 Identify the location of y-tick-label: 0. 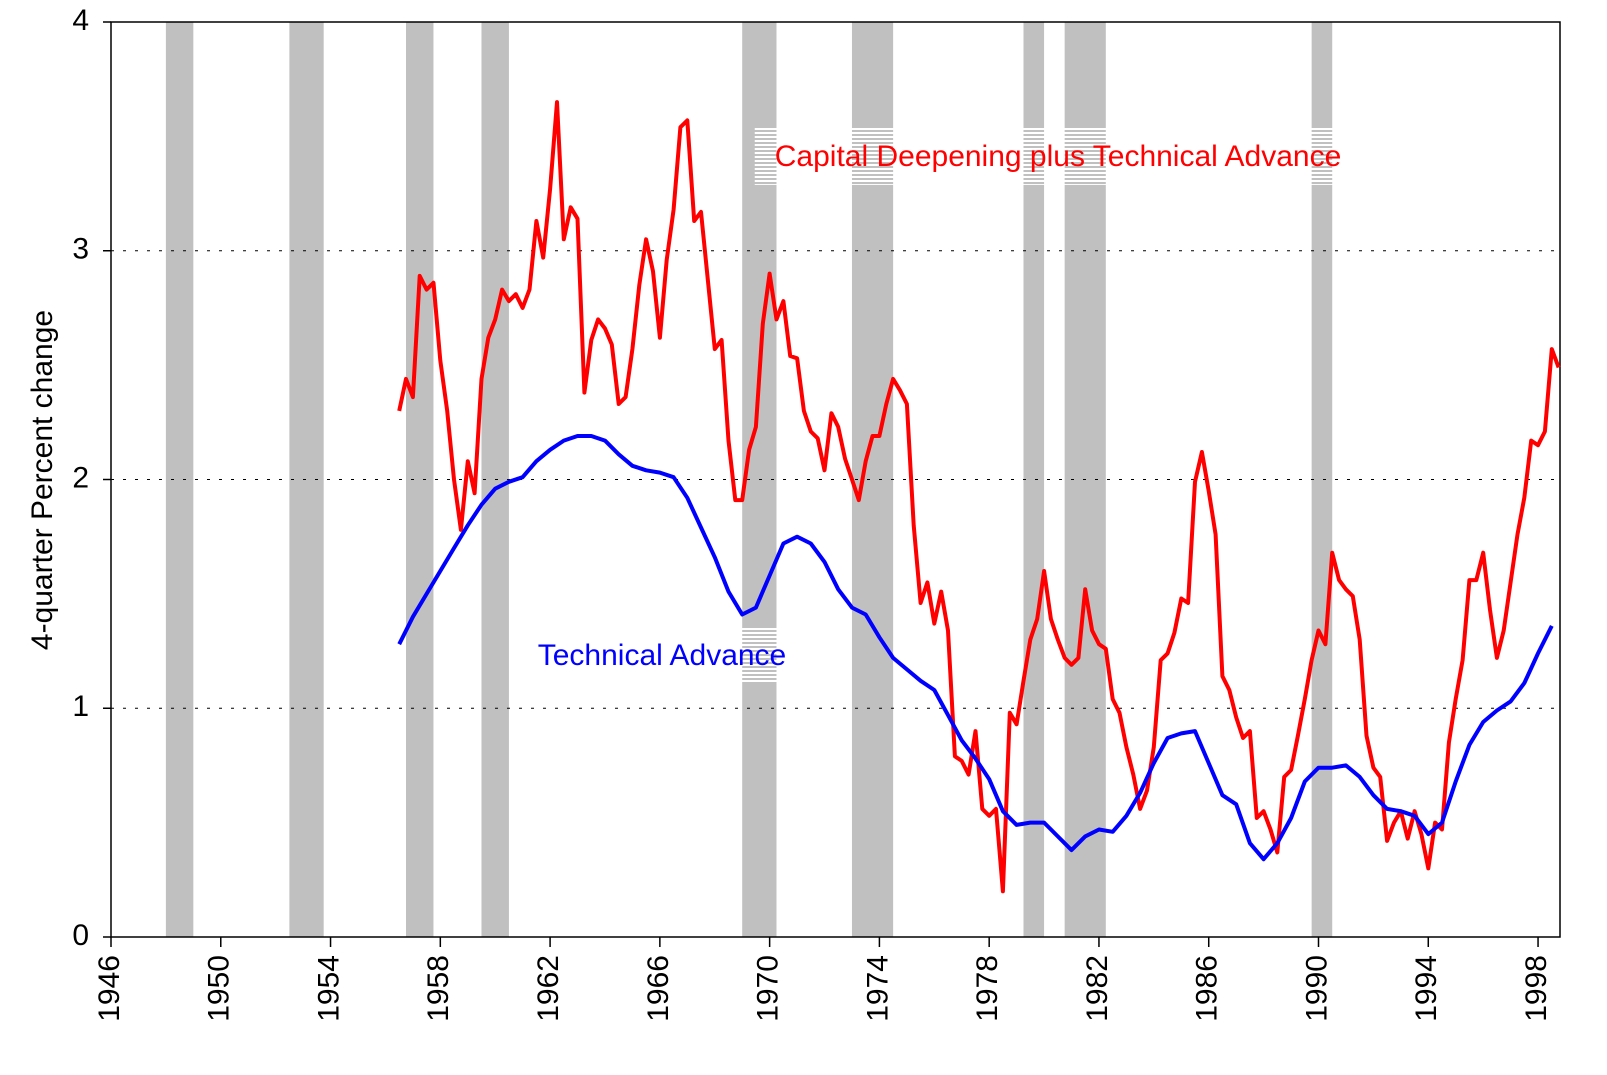
(80, 935).